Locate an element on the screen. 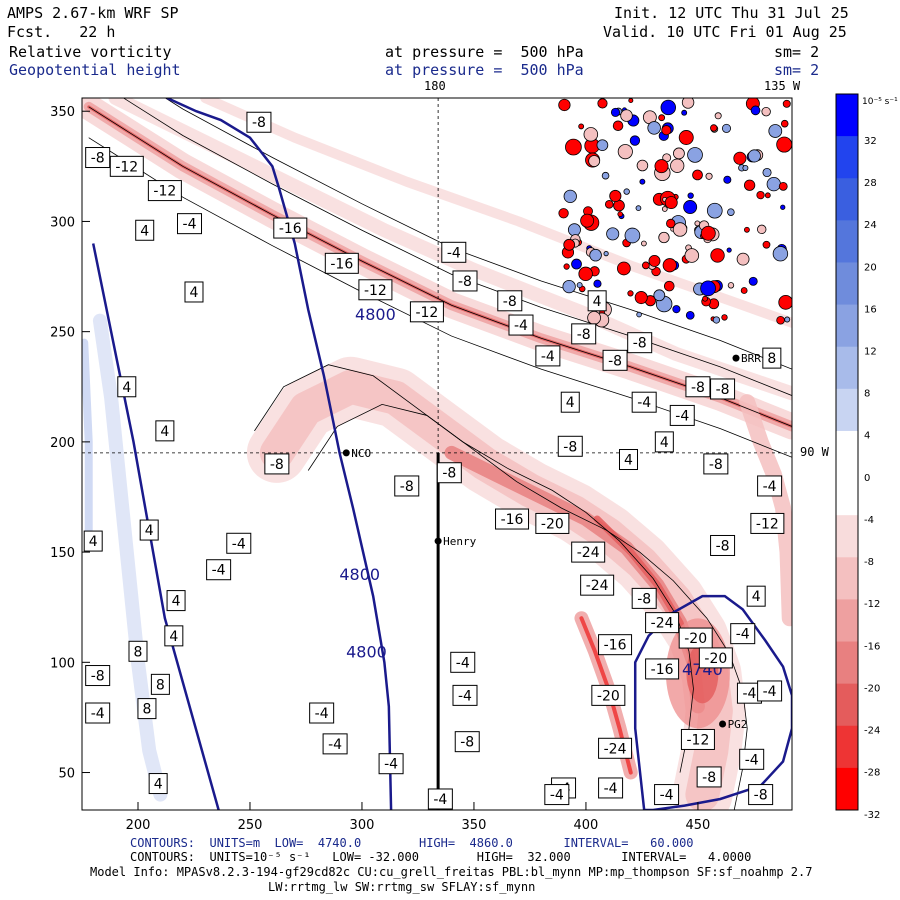 The height and width of the screenshot is (900, 900). valid-time: Valid. 10 UTC Fri 01 Aug 25 is located at coordinates (725, 32).